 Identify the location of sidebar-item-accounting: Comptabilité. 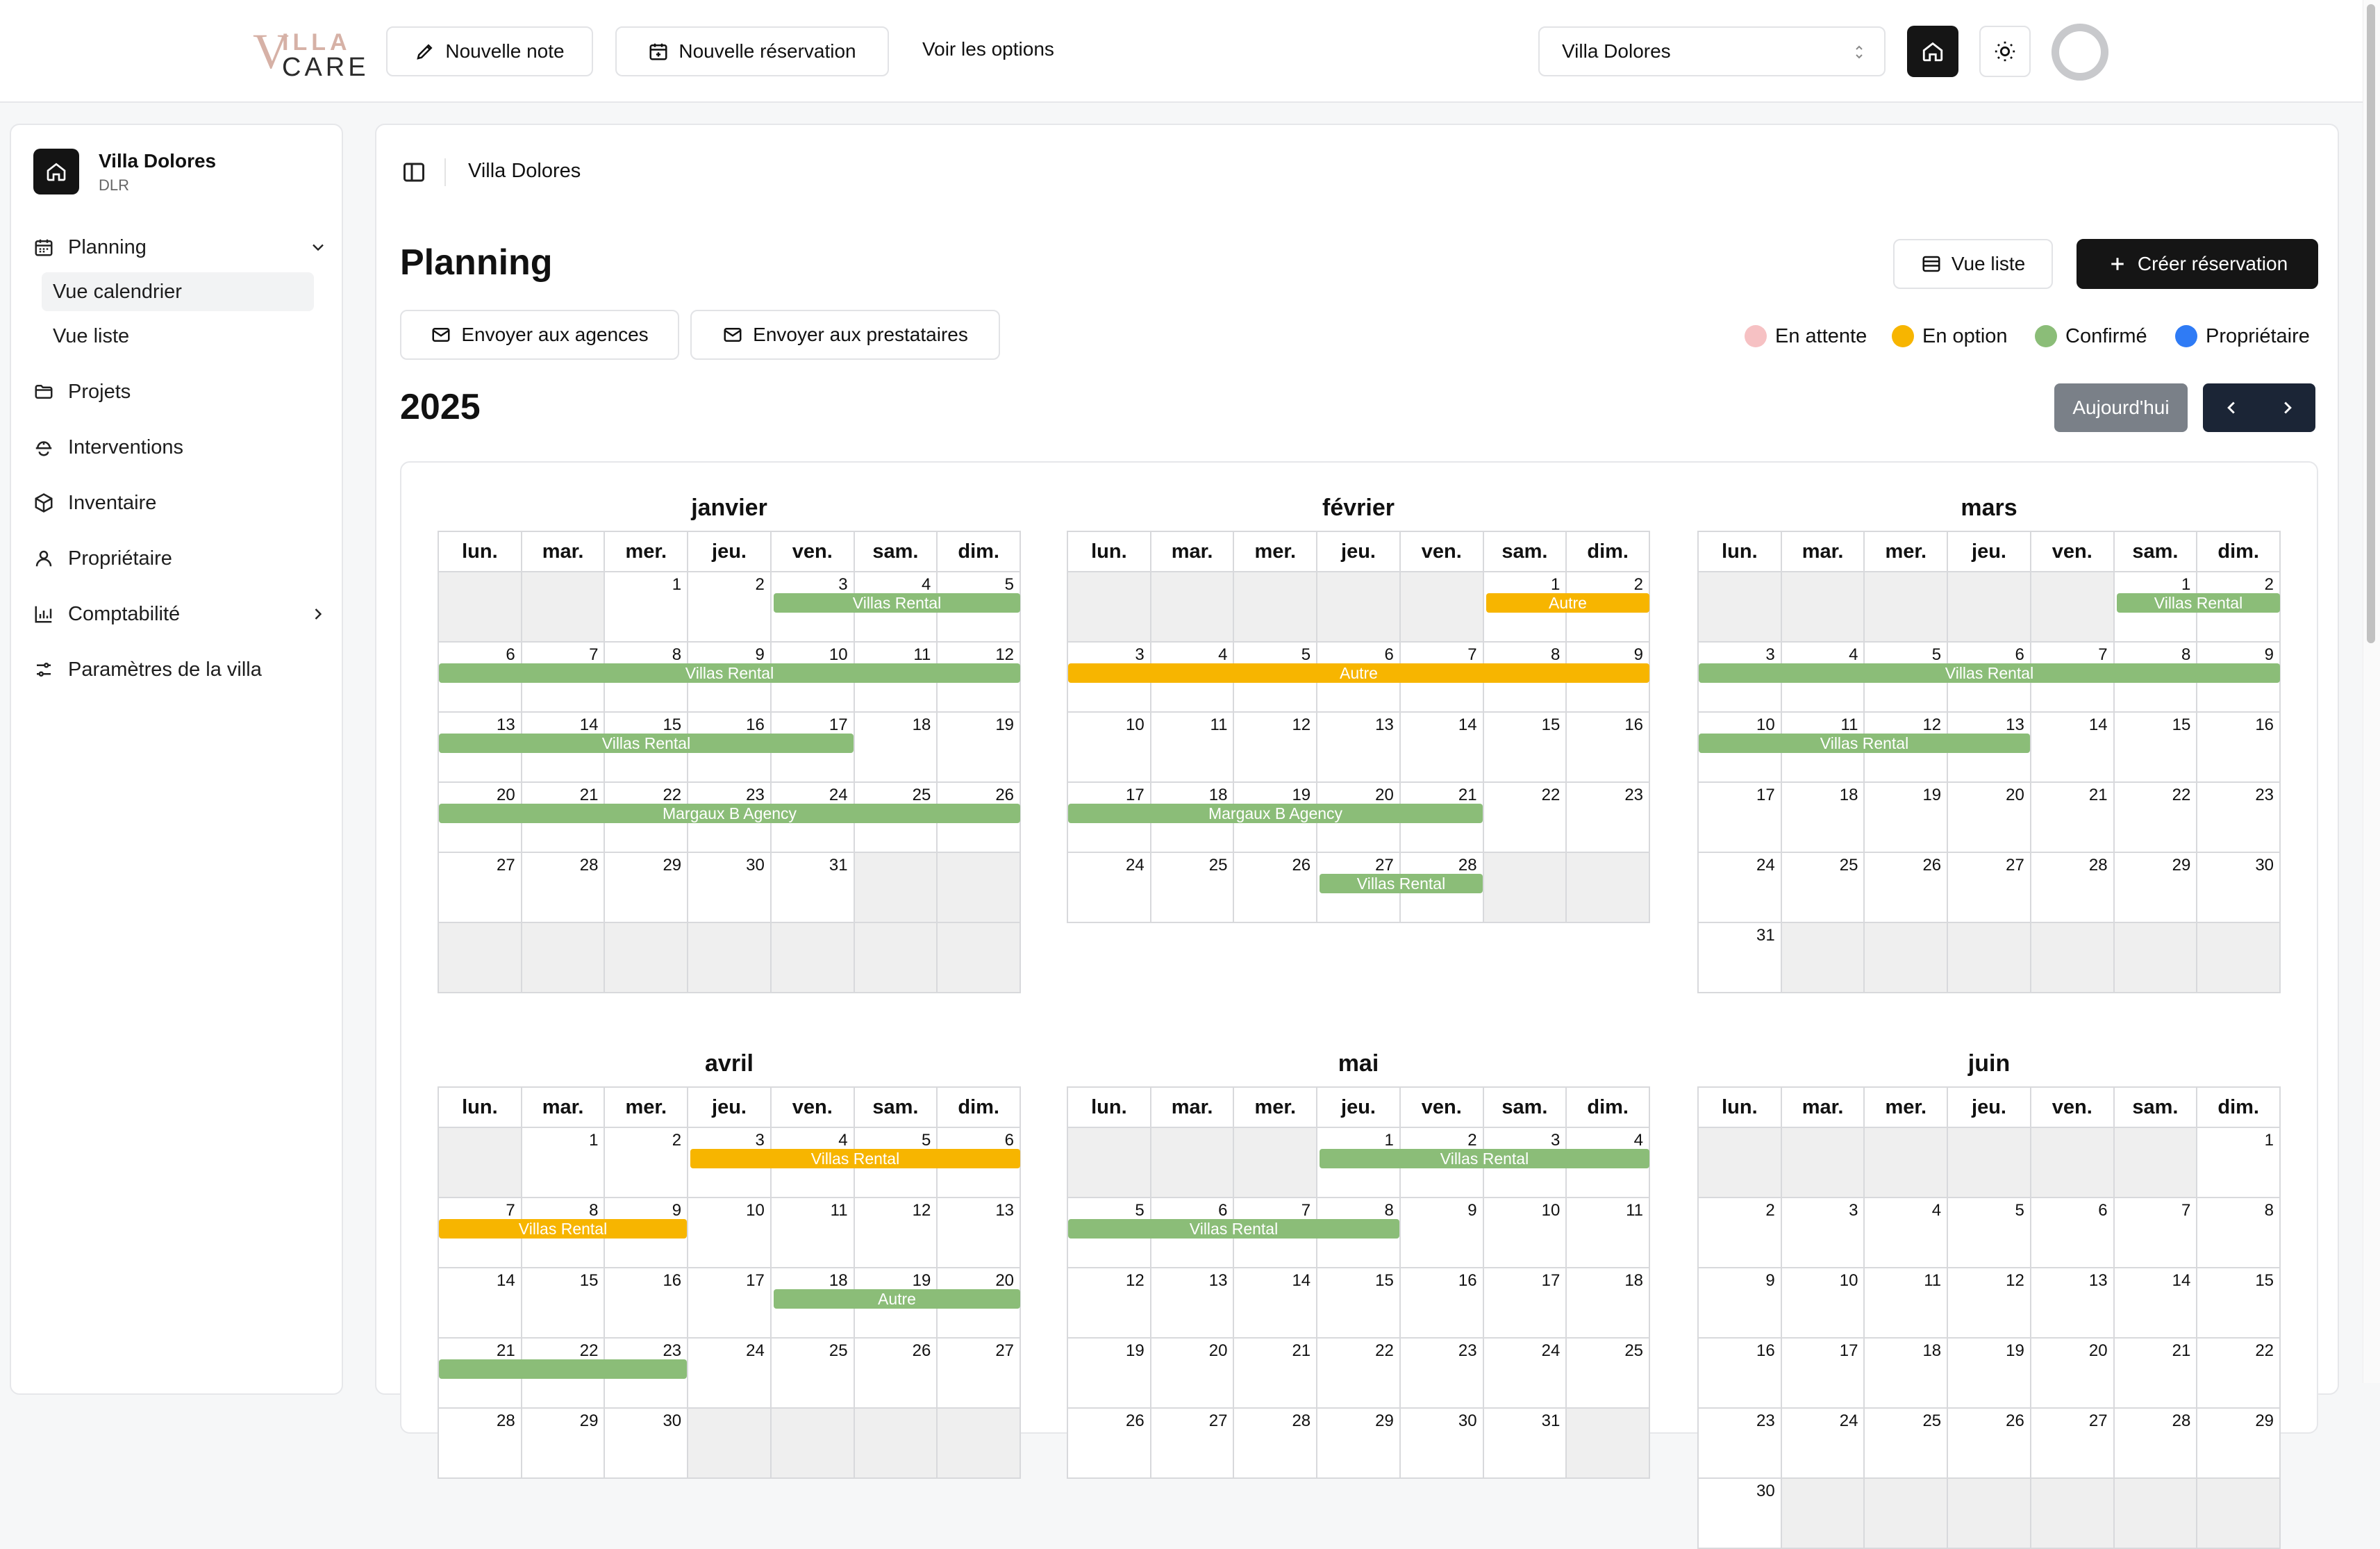
(183, 614).